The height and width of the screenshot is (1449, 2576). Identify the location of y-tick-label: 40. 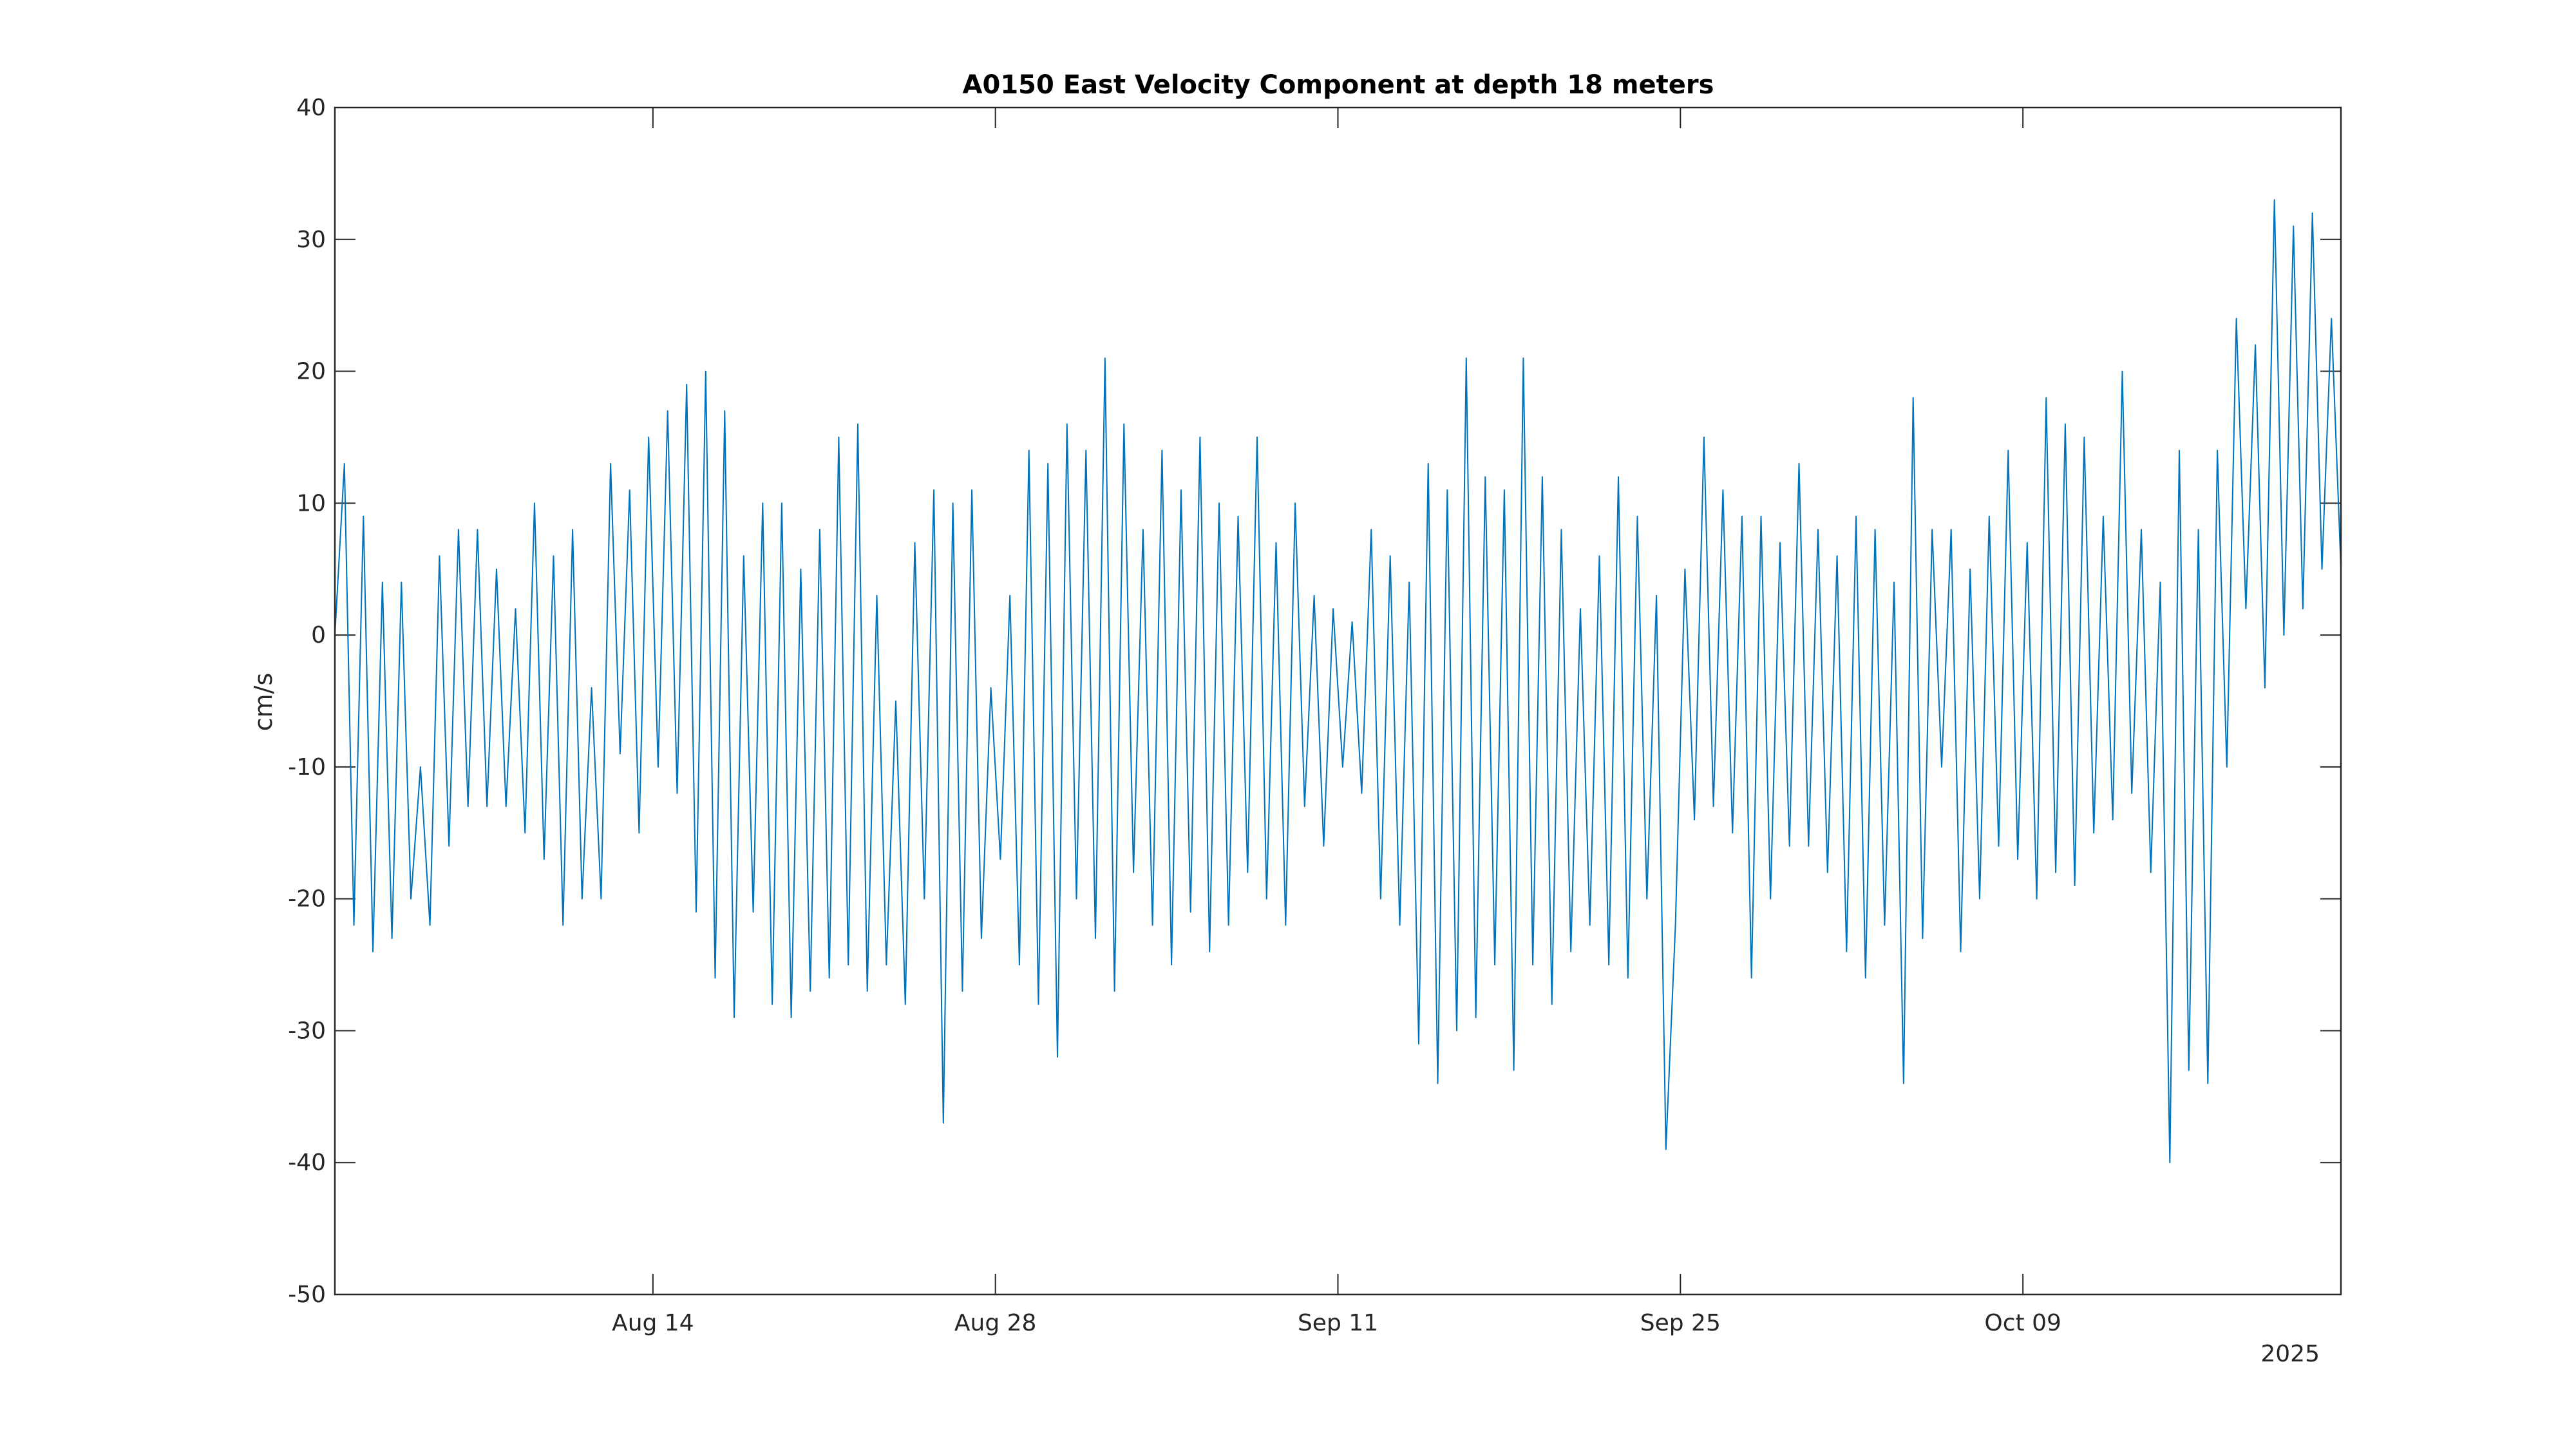
(311, 108).